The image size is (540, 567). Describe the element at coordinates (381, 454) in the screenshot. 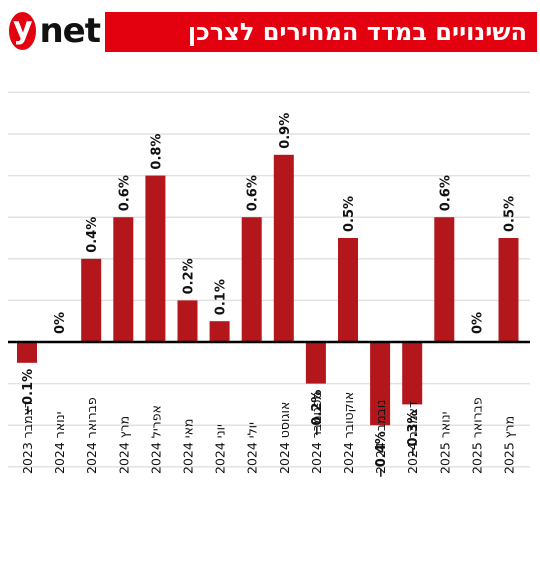

I see `value-label: −0.4%` at that location.